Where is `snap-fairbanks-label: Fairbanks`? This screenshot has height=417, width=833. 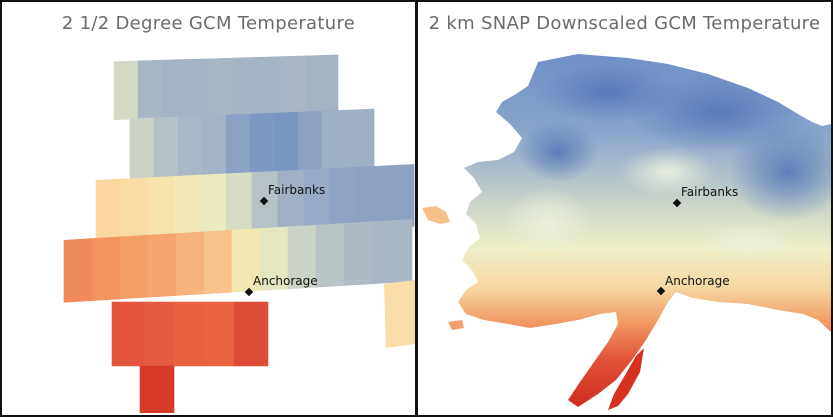
snap-fairbanks-label: Fairbanks is located at coordinates (709, 192).